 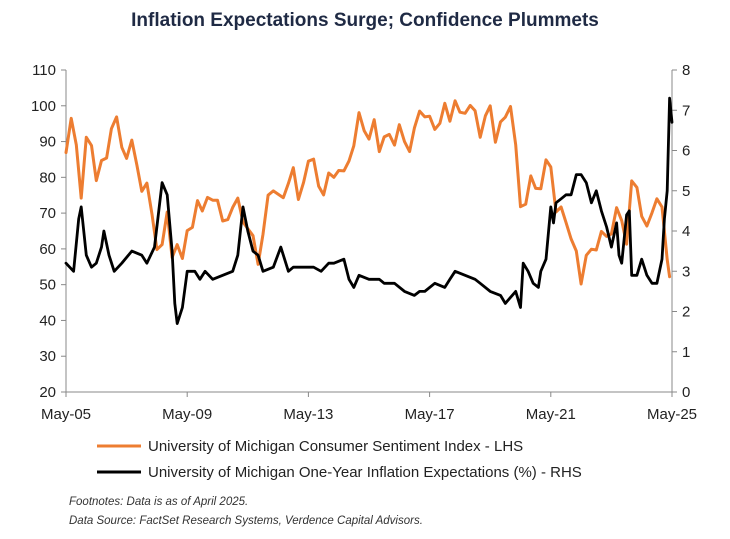 What do you see at coordinates (47, 142) in the screenshot?
I see `y-left-tick-label: 90` at bounding box center [47, 142].